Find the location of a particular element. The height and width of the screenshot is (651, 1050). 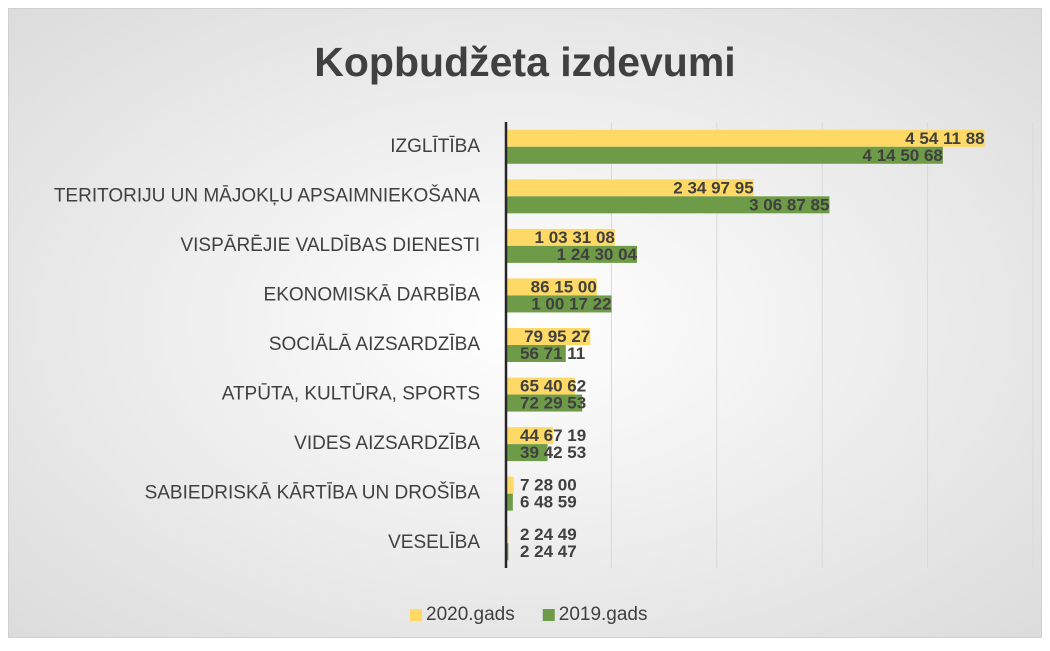

category-label: SABIEDRISKĀ KĀRTĪBA UN DROŠĪBA is located at coordinates (313, 493).